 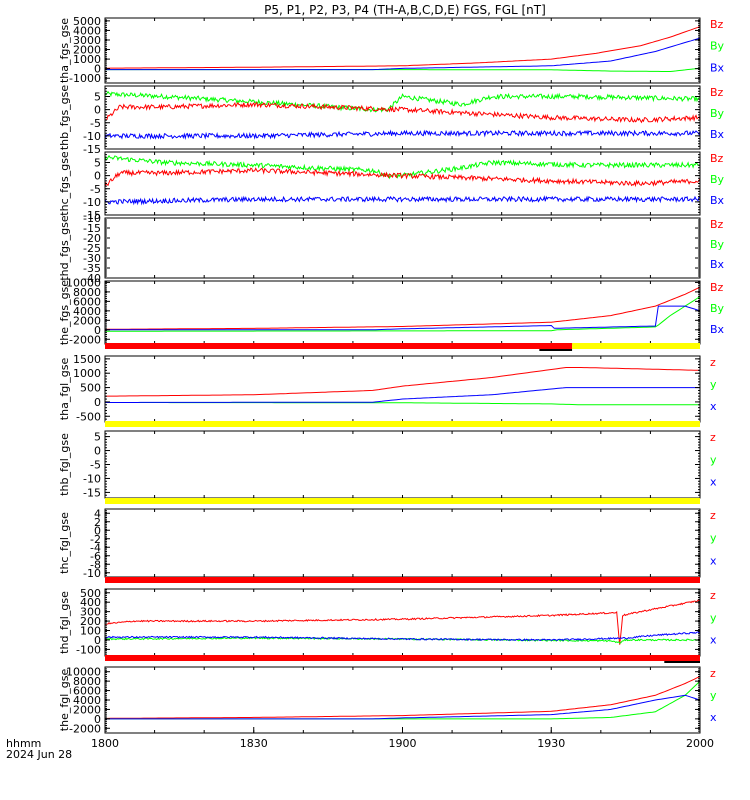 I want to click on y-axis-label: the_fgl_gse, so click(x=64, y=700).